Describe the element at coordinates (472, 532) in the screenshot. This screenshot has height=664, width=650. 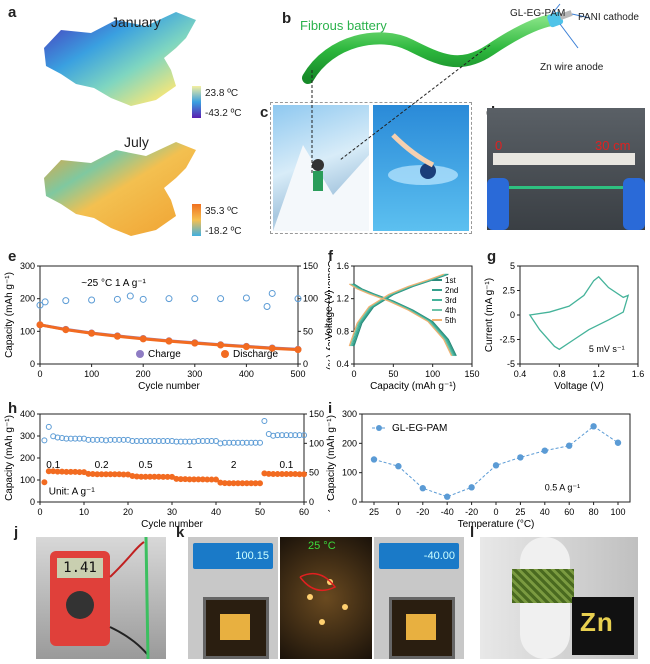
I see `panel-label-l: l` at that location.